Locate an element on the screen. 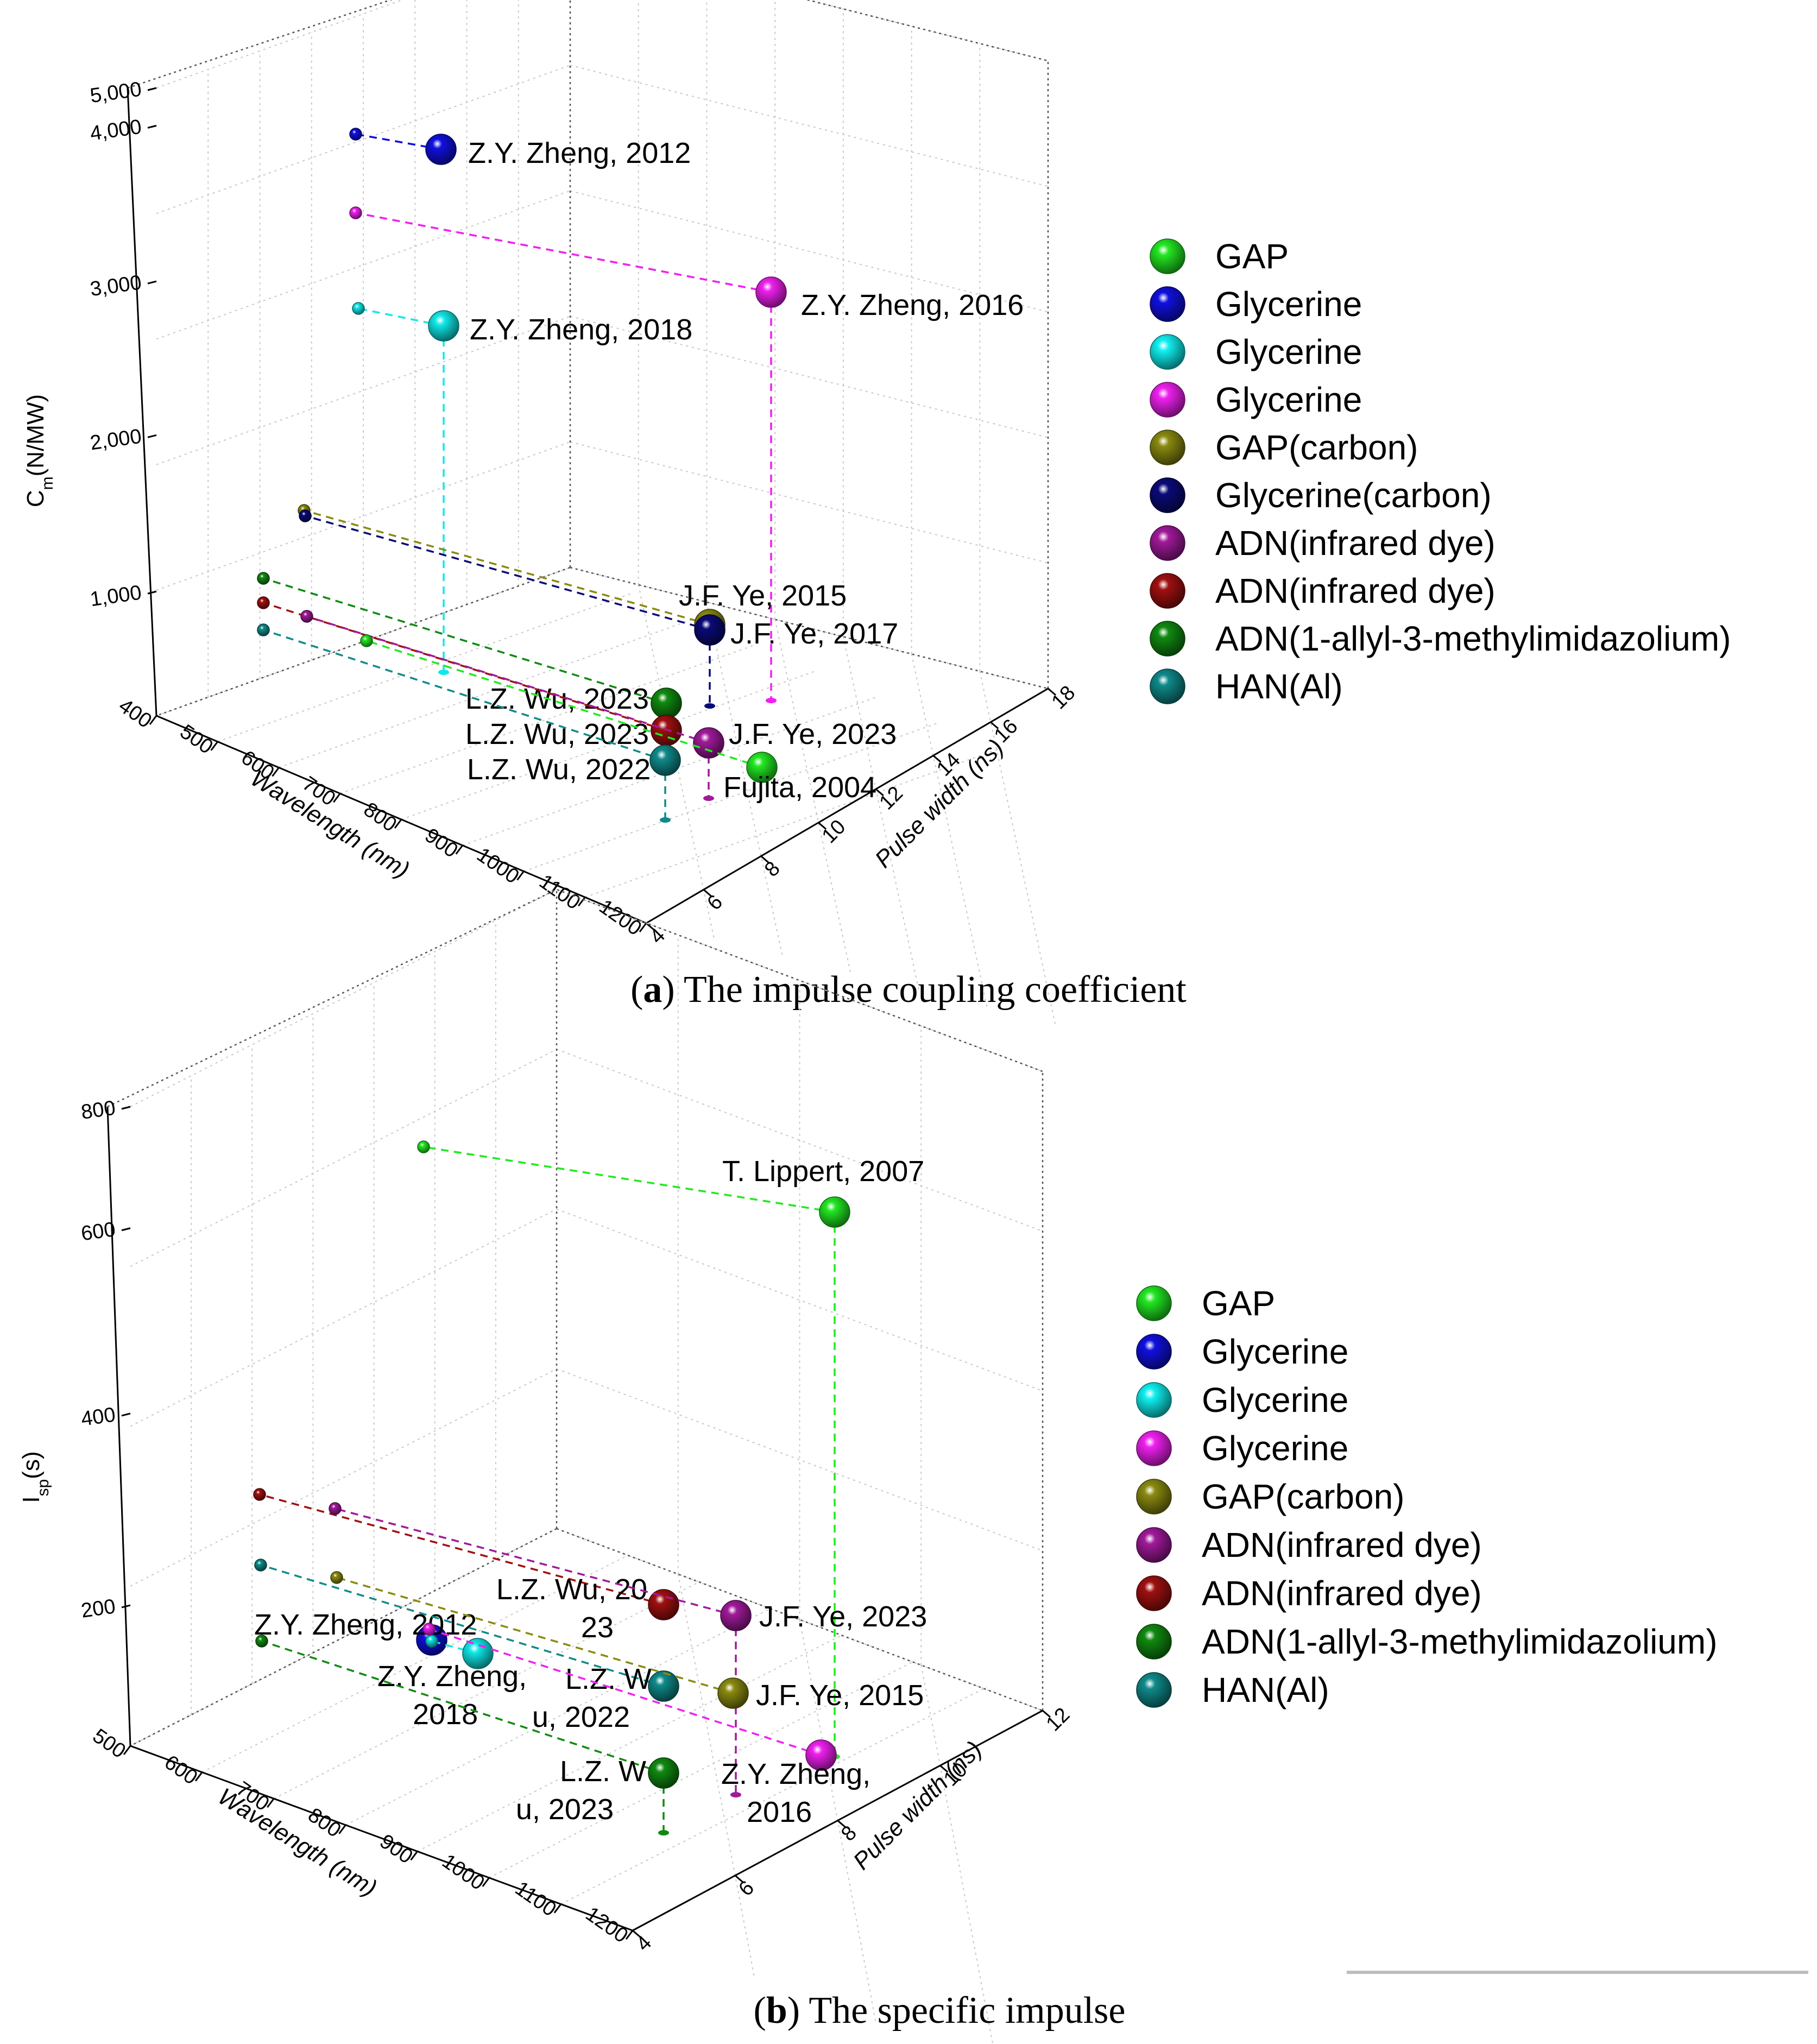 The height and width of the screenshot is (2044, 1817). z-axis-title: Pulse width (ns) is located at coordinates (917, 1806).